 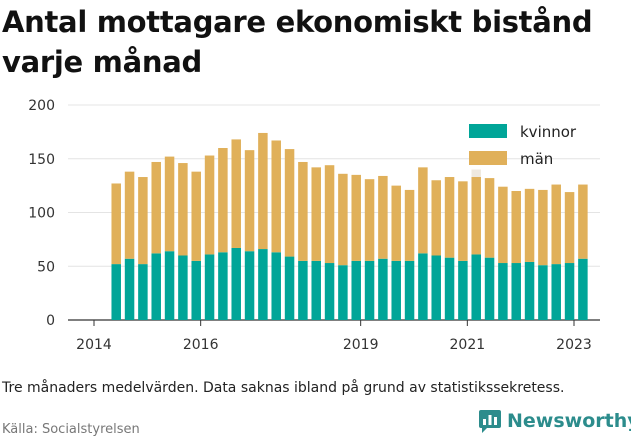 What do you see at coordinates (71, 429) in the screenshot?
I see `source-credit: Källa: Socialstyrelsen` at bounding box center [71, 429].